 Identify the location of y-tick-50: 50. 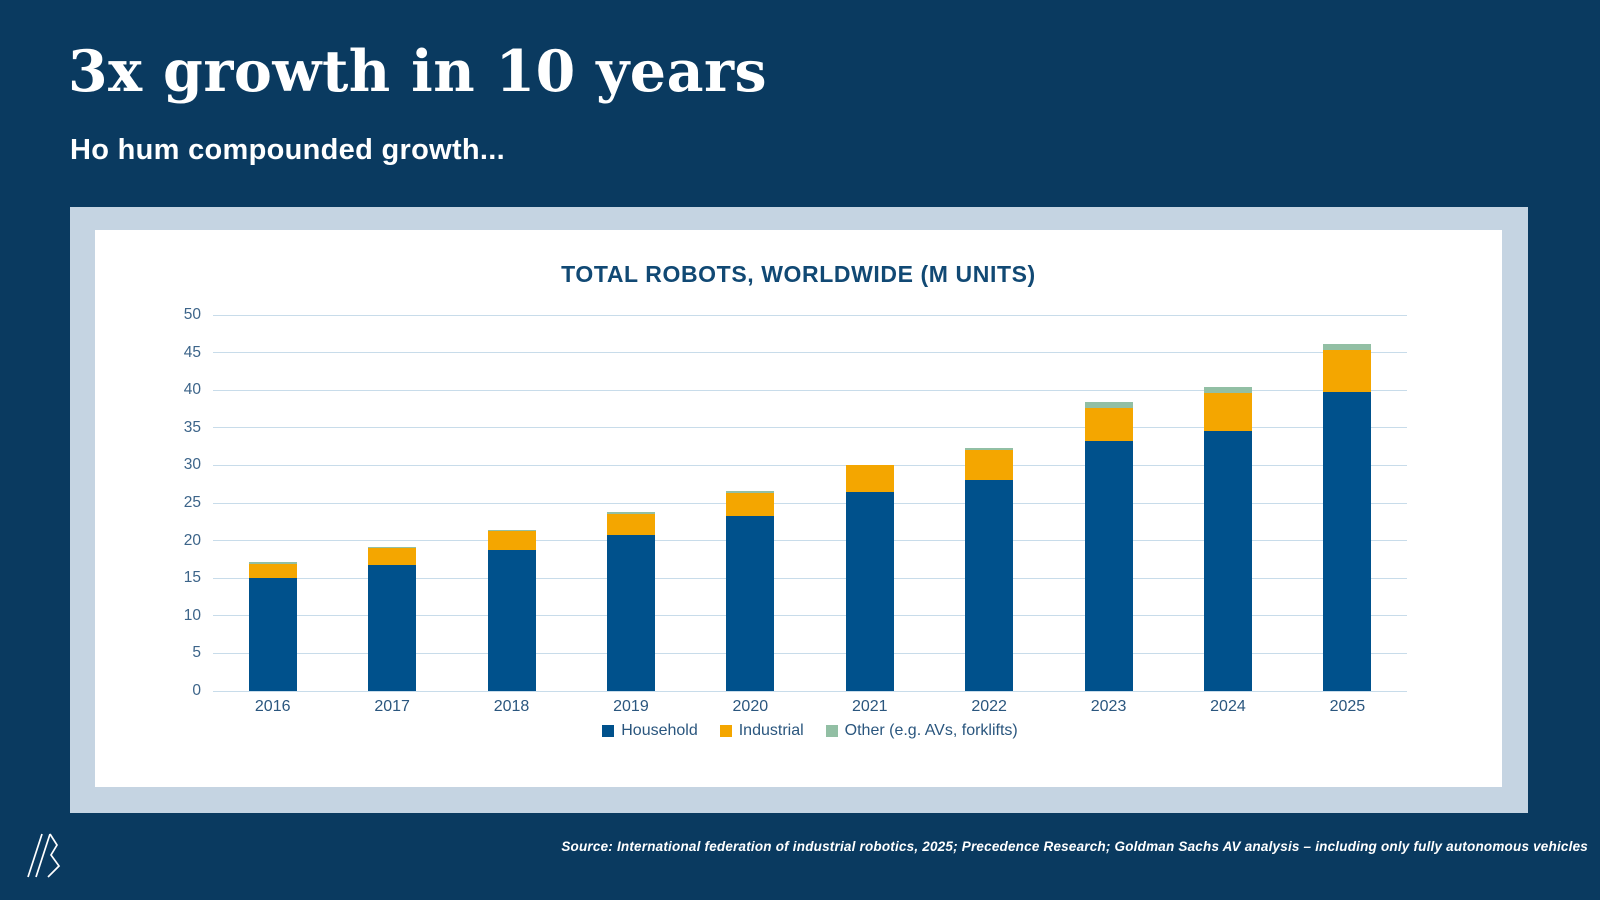
(192, 314).